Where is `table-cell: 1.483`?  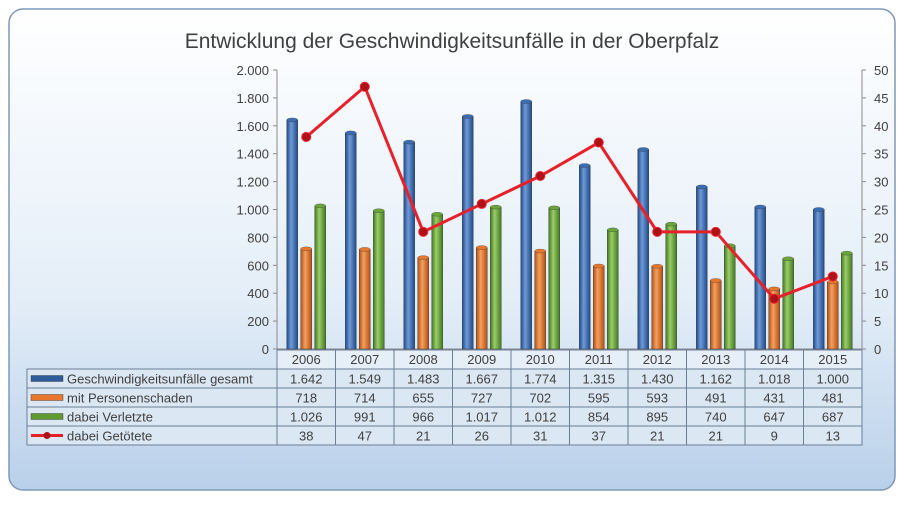 table-cell: 1.483 is located at coordinates (423, 379).